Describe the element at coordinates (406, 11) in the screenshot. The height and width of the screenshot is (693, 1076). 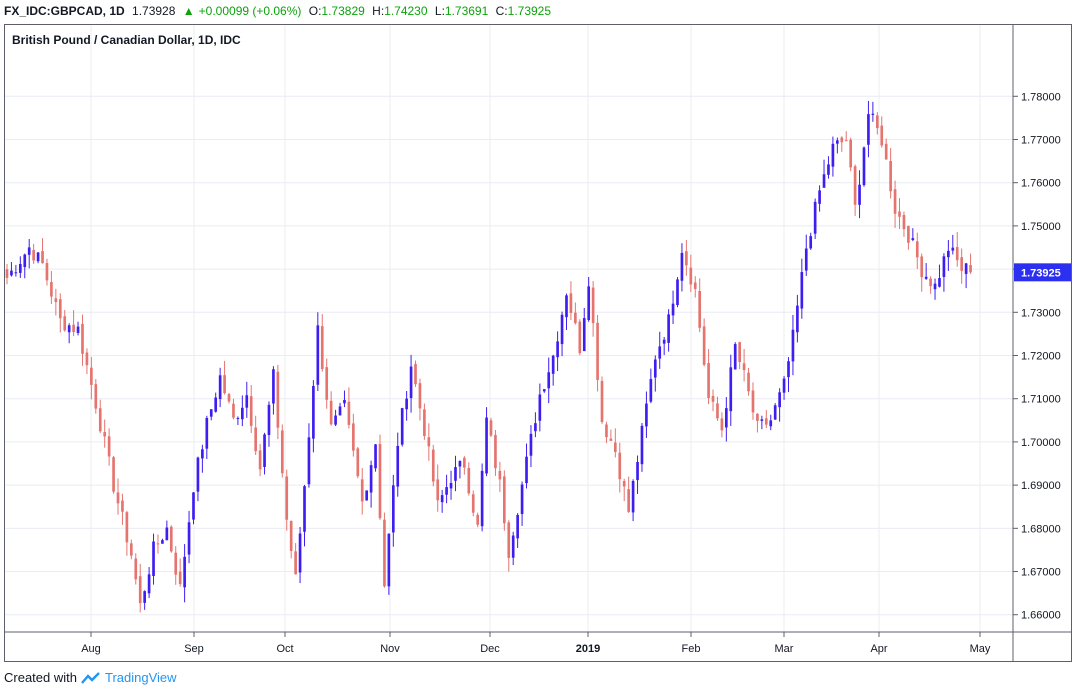
I see `high-value: 1.74230` at that location.